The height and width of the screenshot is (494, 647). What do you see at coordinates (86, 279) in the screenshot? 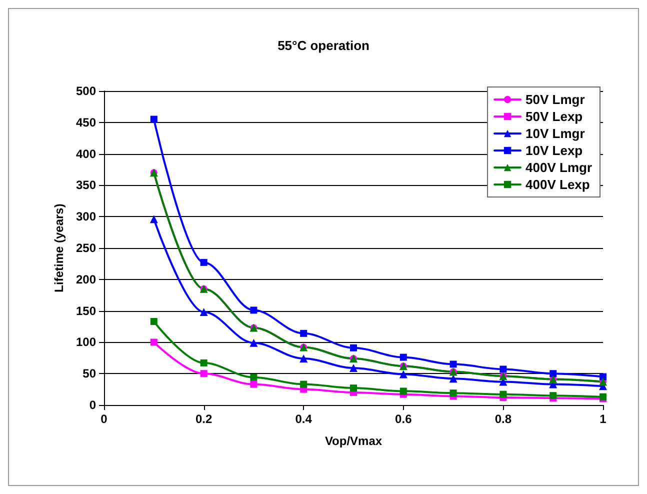
I see `y-tick-label: 200` at bounding box center [86, 279].